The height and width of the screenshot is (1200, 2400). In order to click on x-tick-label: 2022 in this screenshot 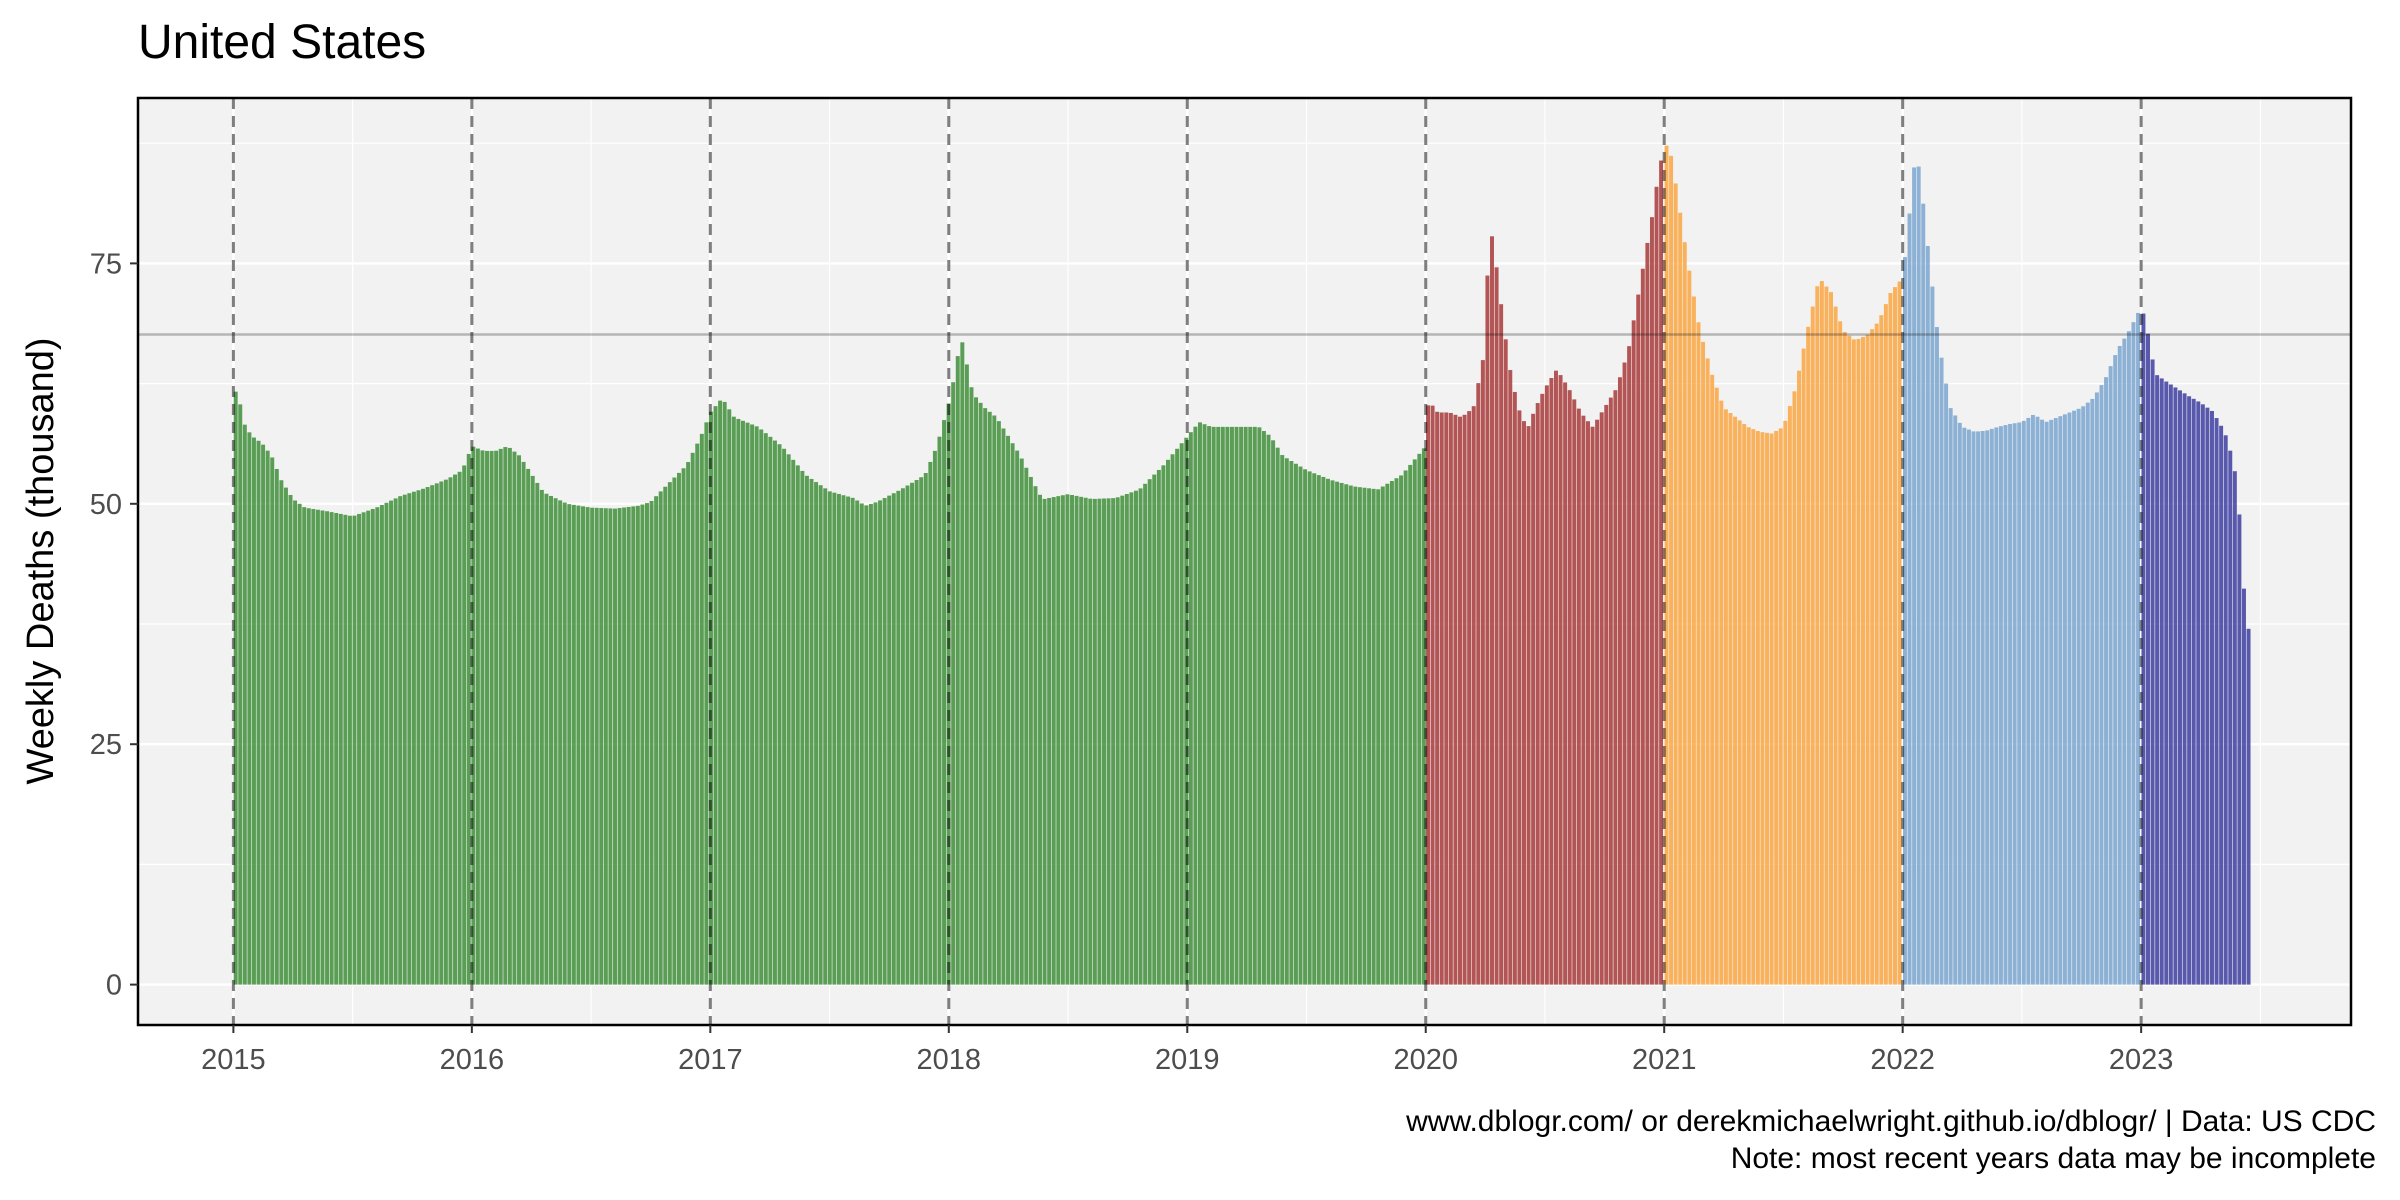, I will do `click(1902, 1060)`.